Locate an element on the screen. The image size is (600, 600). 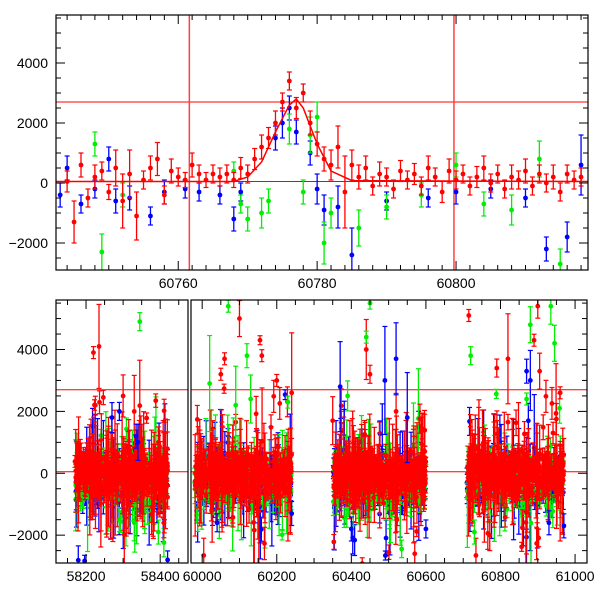
y-tick-label: −2000 is located at coordinates (29, 243).